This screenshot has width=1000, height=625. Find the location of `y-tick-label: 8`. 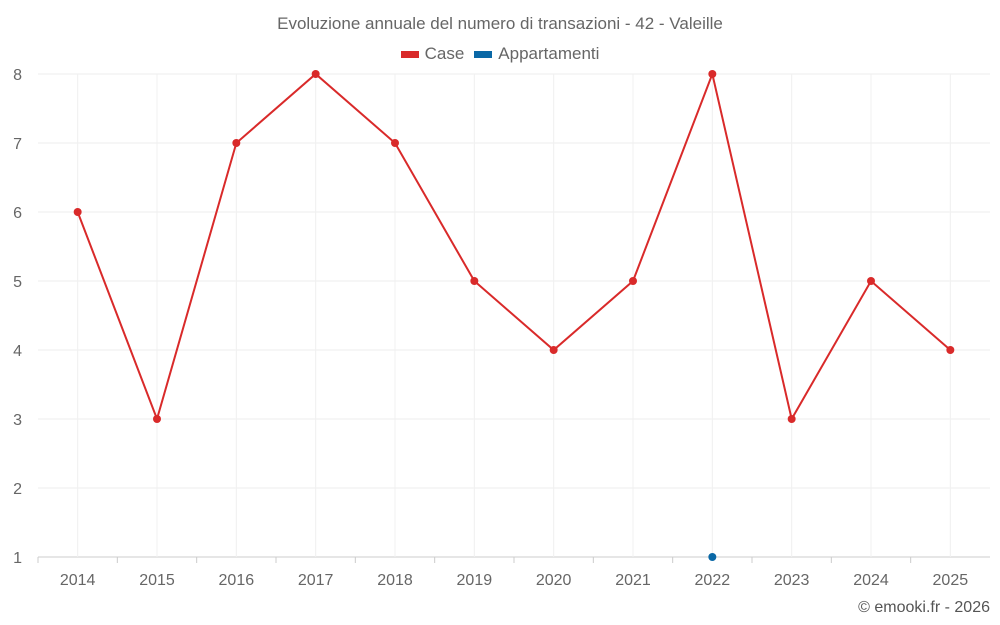

y-tick-label: 8 is located at coordinates (17, 75).